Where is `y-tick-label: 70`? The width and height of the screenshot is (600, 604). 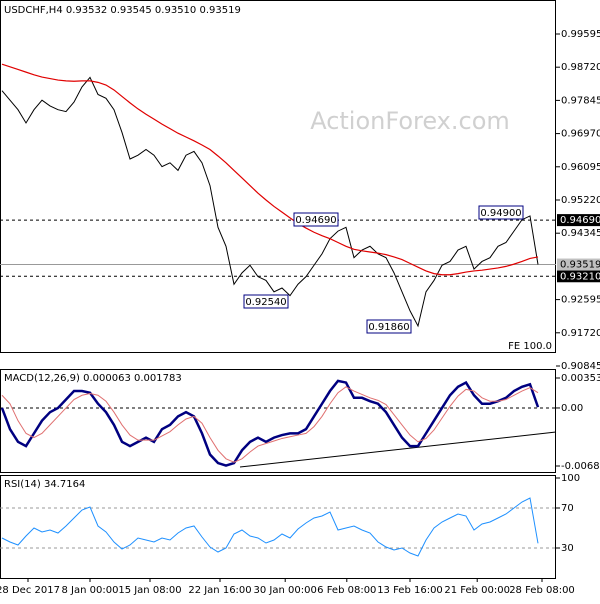 y-tick-label: 70 is located at coordinates (567, 508).